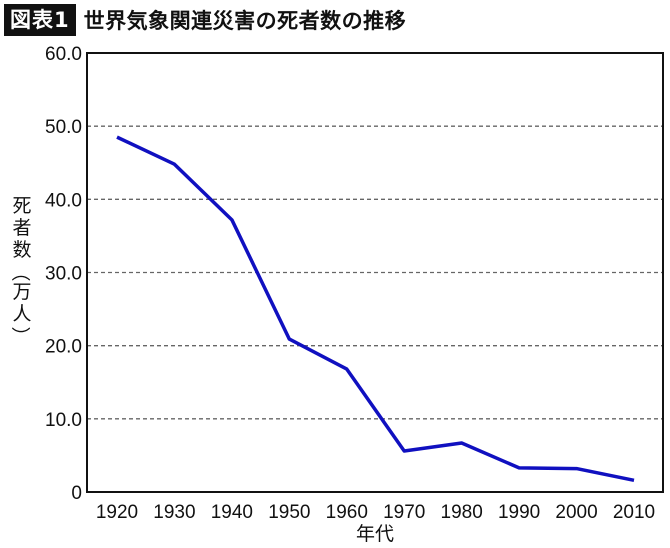 The width and height of the screenshot is (670, 548). Describe the element at coordinates (21, 206) in the screenshot. I see `y-axis-title-char: 死` at that location.